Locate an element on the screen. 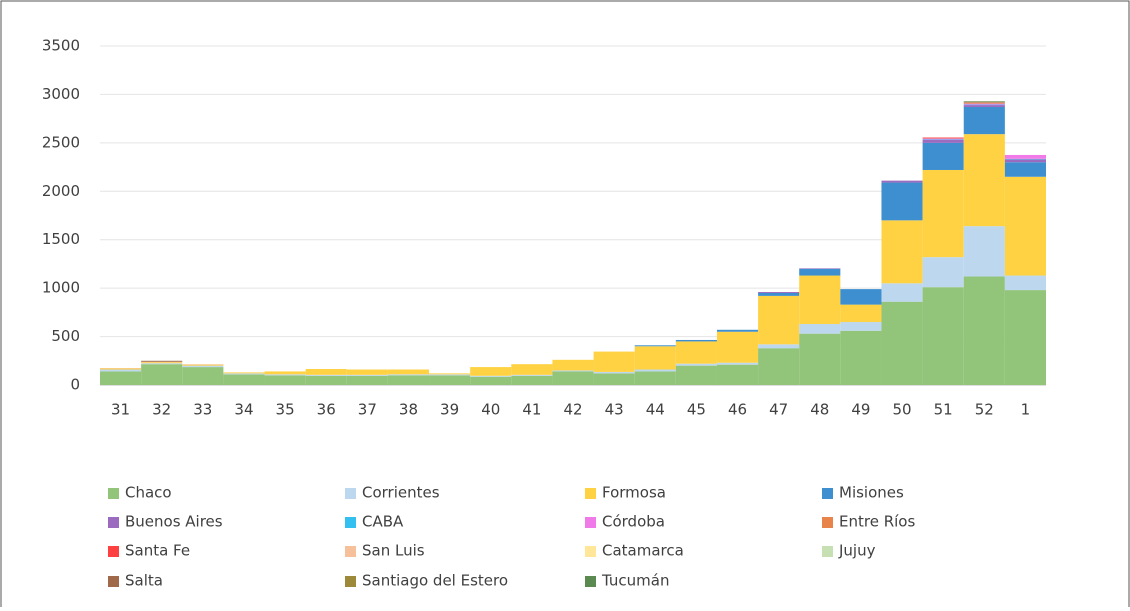 This screenshot has width=1130, height=611. x-tick-label: 36 is located at coordinates (326, 410).